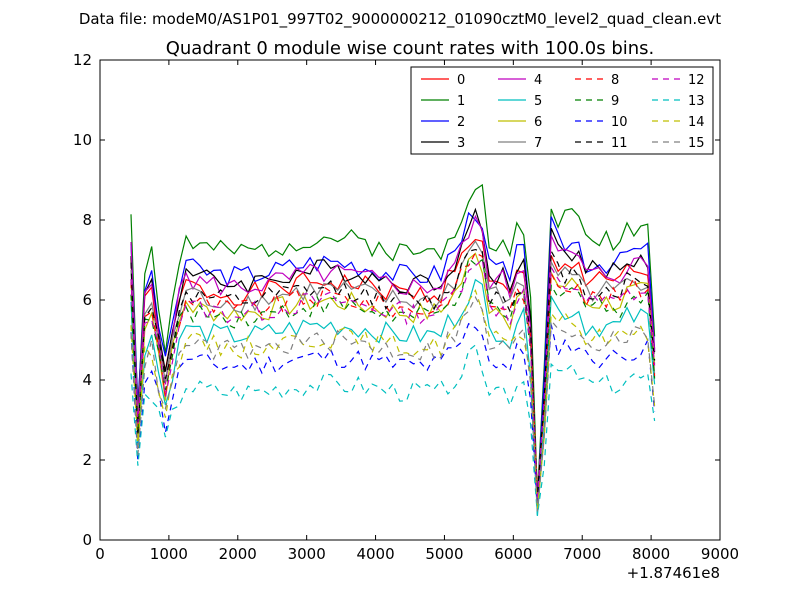 This screenshot has width=800, height=600. I want to click on legend-label-14: 14, so click(696, 122).